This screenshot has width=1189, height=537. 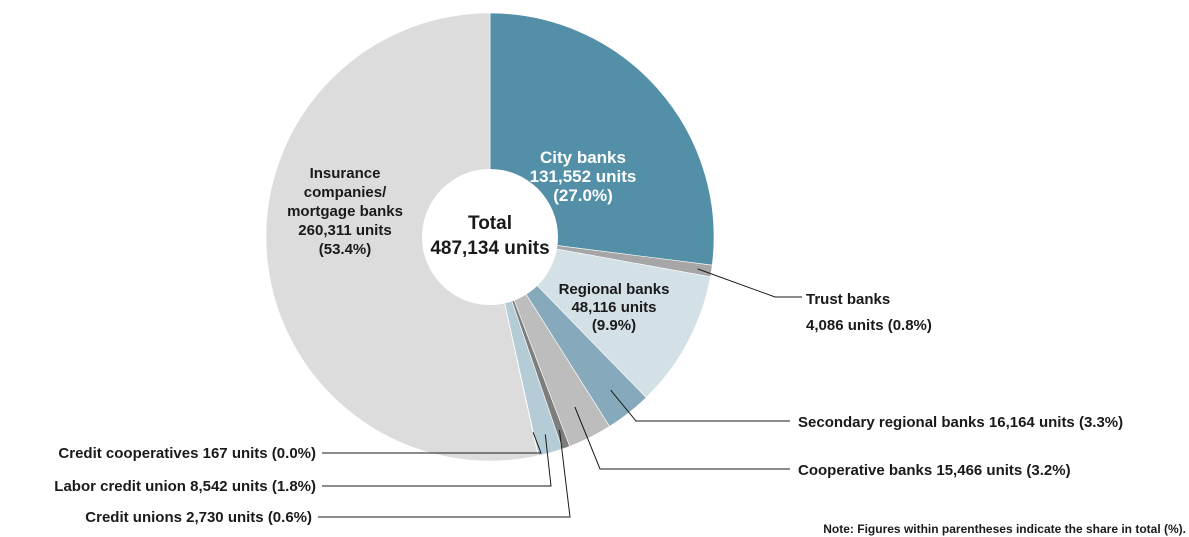 I want to click on slice-label-city-banks: City banks 131,552 units (27.0%), so click(x=583, y=176).